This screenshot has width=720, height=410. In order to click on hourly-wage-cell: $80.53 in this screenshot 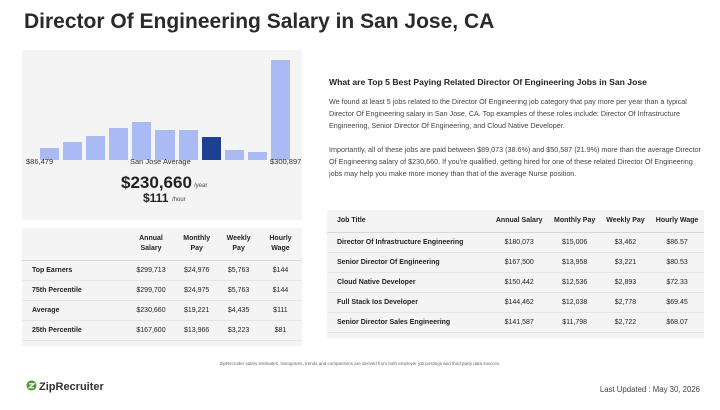, I will do `click(677, 262)`.